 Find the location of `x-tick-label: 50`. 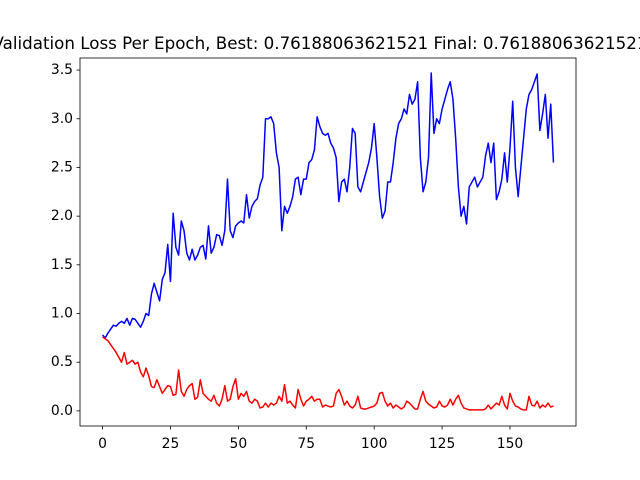

x-tick-label: 50 is located at coordinates (239, 444).